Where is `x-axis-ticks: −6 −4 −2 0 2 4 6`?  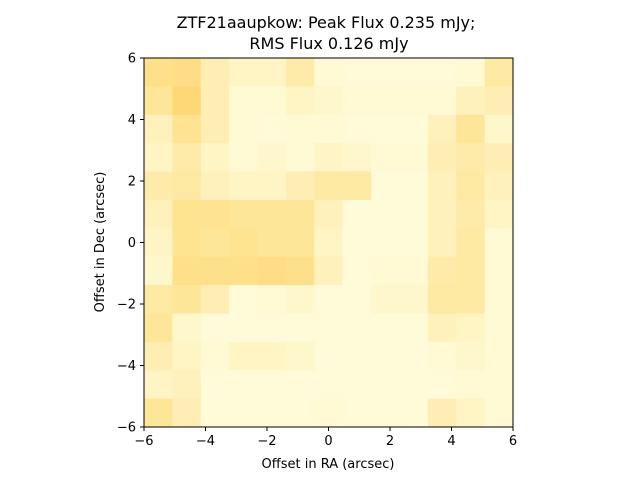
x-axis-ticks: −6 −4 −2 0 2 4 6 is located at coordinates (325, 438).